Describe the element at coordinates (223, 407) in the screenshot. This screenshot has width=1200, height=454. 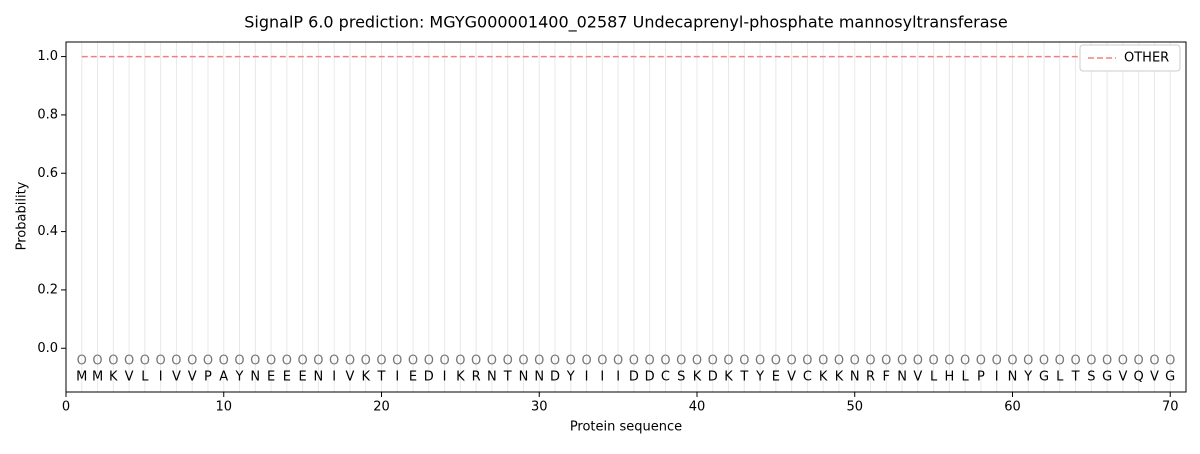
I see `x-tick-label: 10` at that location.